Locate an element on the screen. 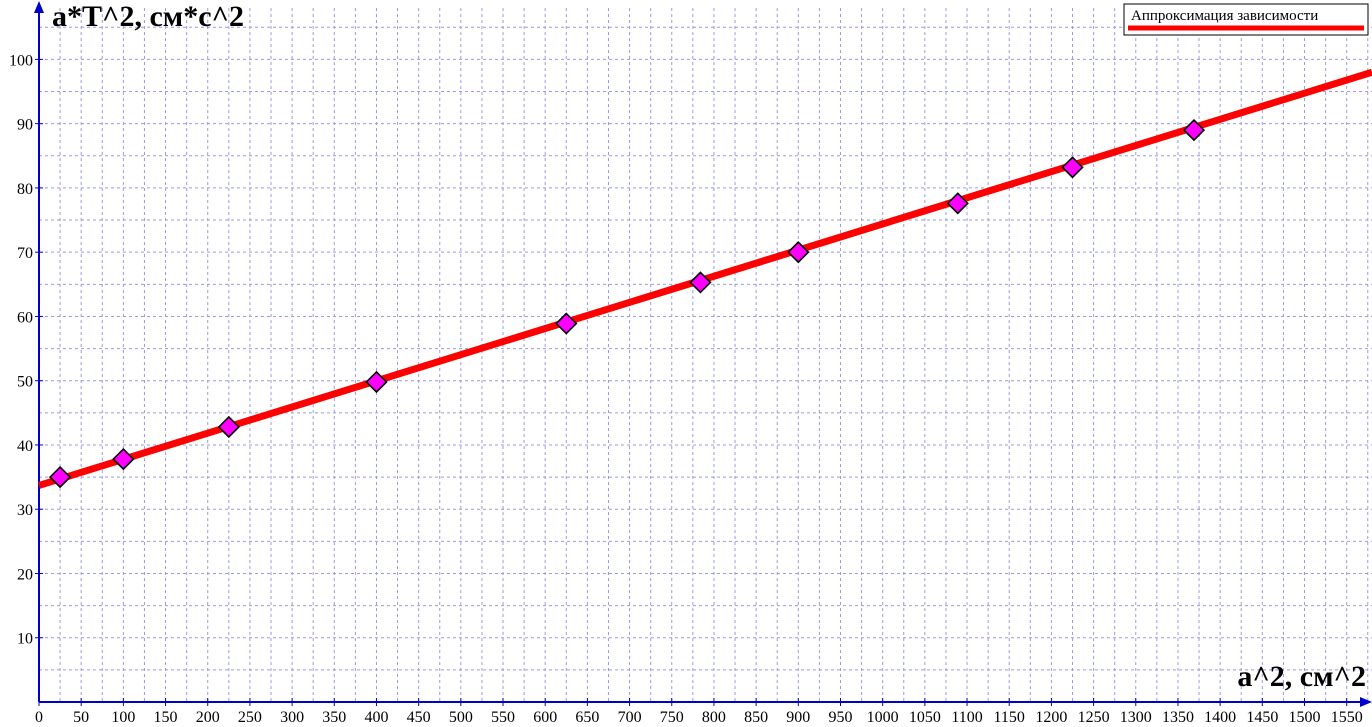 This screenshot has height=727, width=1372. y-axis-arrow is located at coordinates (39, 7).